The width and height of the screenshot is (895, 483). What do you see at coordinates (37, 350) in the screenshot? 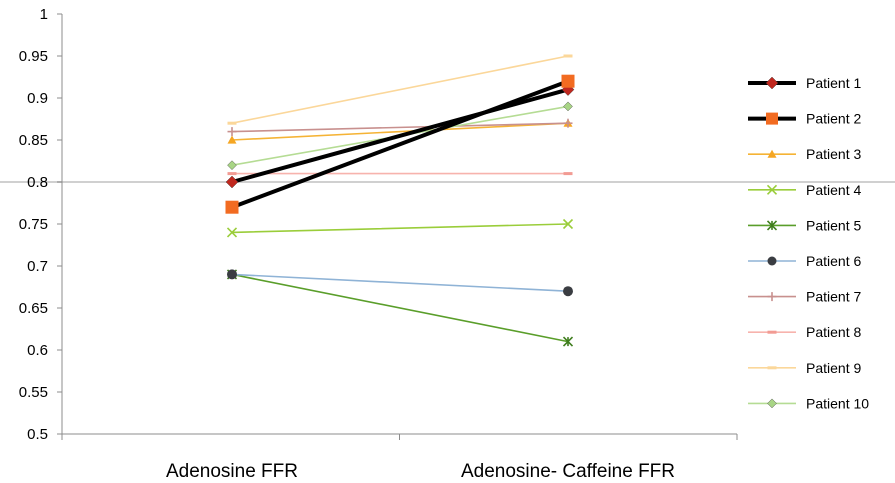
I see `y-tick-label: 0.6` at bounding box center [37, 350].